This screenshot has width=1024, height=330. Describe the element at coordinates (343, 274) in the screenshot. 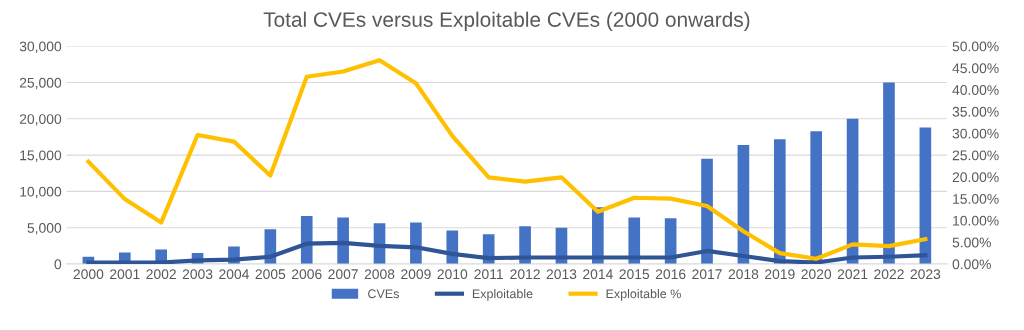

I see `x-tick-label: 2007` at that location.